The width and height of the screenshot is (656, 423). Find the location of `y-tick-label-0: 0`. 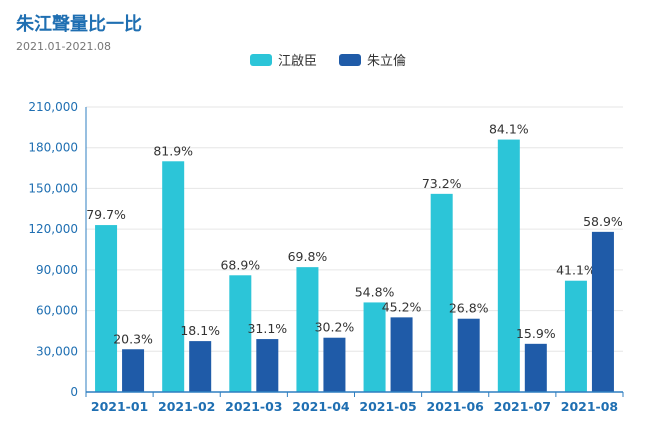

y-tick-label-0: 0 is located at coordinates (74, 392).